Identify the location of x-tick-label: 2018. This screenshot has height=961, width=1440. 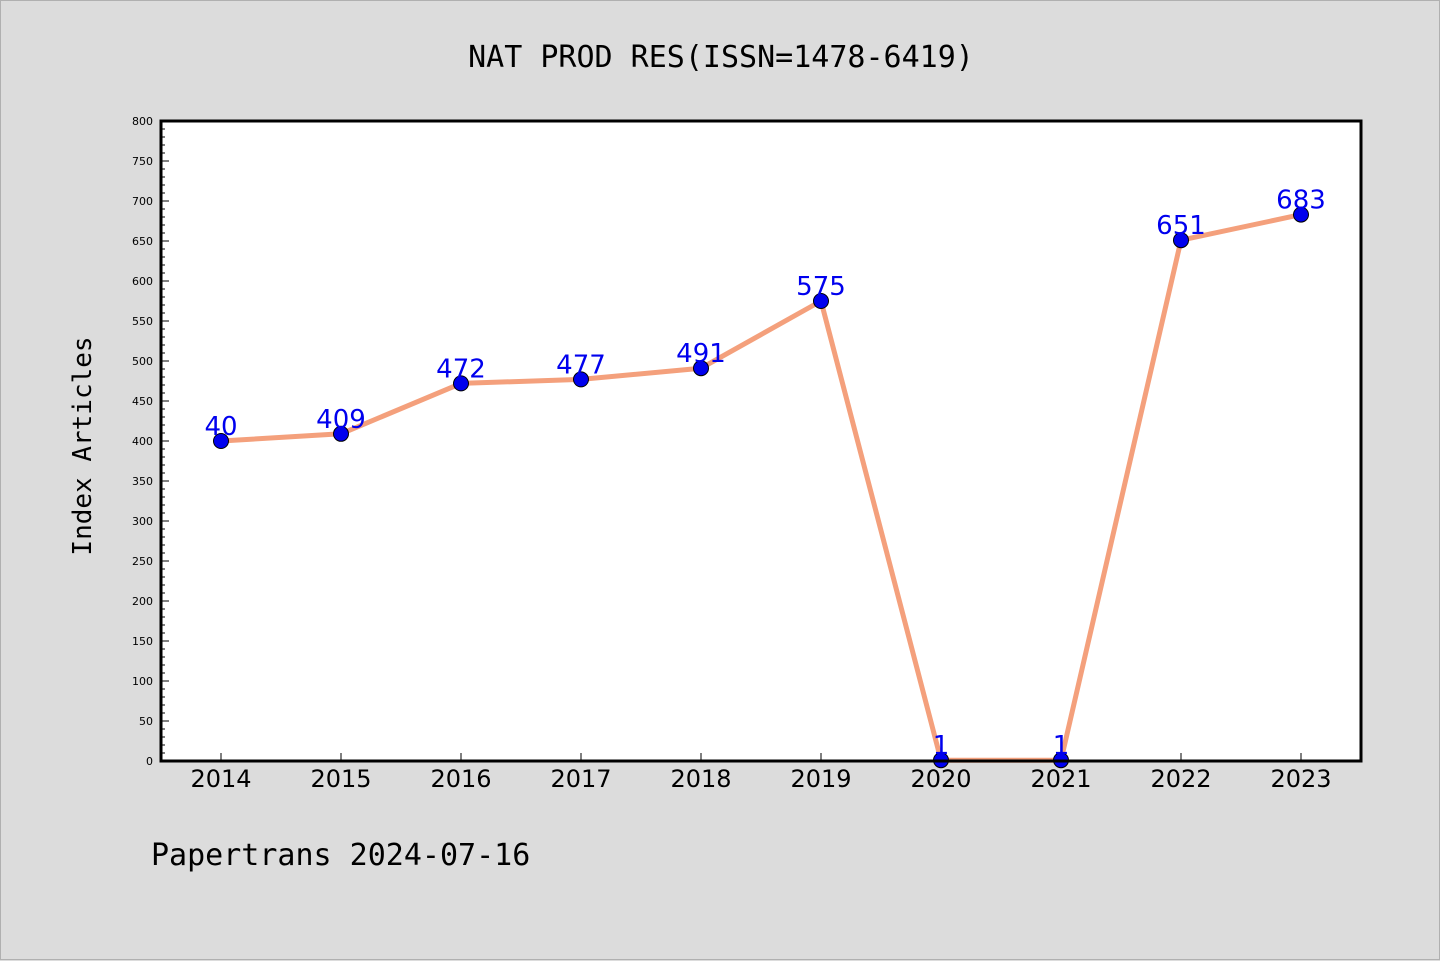
(700, 779).